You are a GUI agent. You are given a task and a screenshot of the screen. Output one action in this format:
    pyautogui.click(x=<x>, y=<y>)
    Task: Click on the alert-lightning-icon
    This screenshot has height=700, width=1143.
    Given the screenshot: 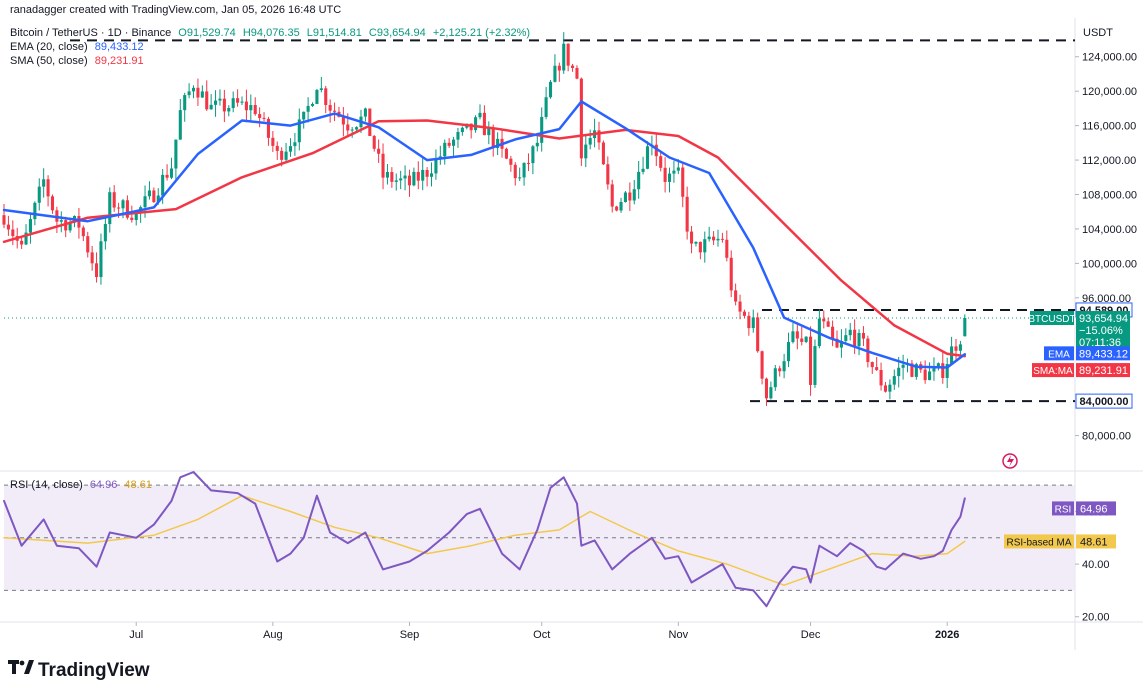 What is the action you would take?
    pyautogui.click(x=1010, y=461)
    